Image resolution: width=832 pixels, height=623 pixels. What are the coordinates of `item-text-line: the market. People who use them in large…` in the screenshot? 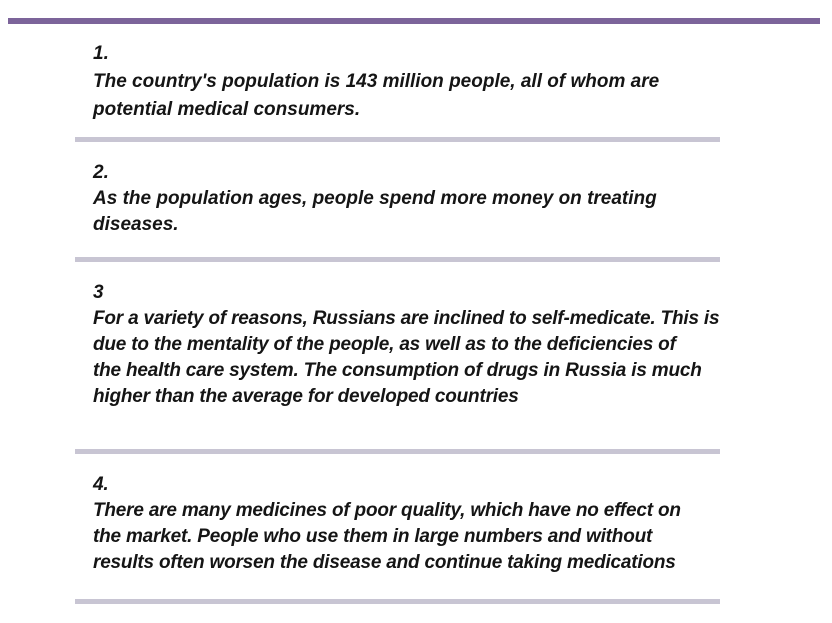 It's located at (373, 536).